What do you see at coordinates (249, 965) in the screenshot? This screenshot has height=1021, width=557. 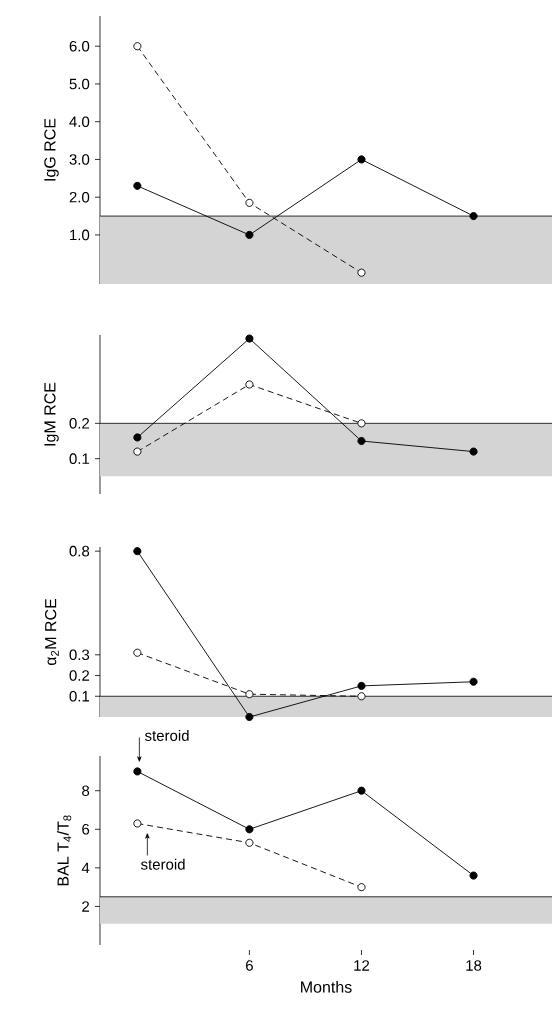 I see `x-tick-label: 6` at bounding box center [249, 965].